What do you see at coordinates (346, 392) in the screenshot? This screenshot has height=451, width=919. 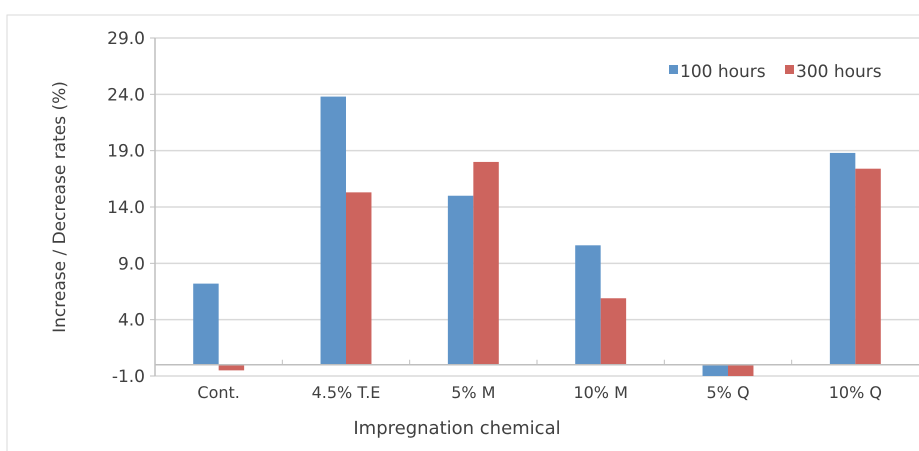 I see `x-tick-label: 4.5% T.E` at bounding box center [346, 392].